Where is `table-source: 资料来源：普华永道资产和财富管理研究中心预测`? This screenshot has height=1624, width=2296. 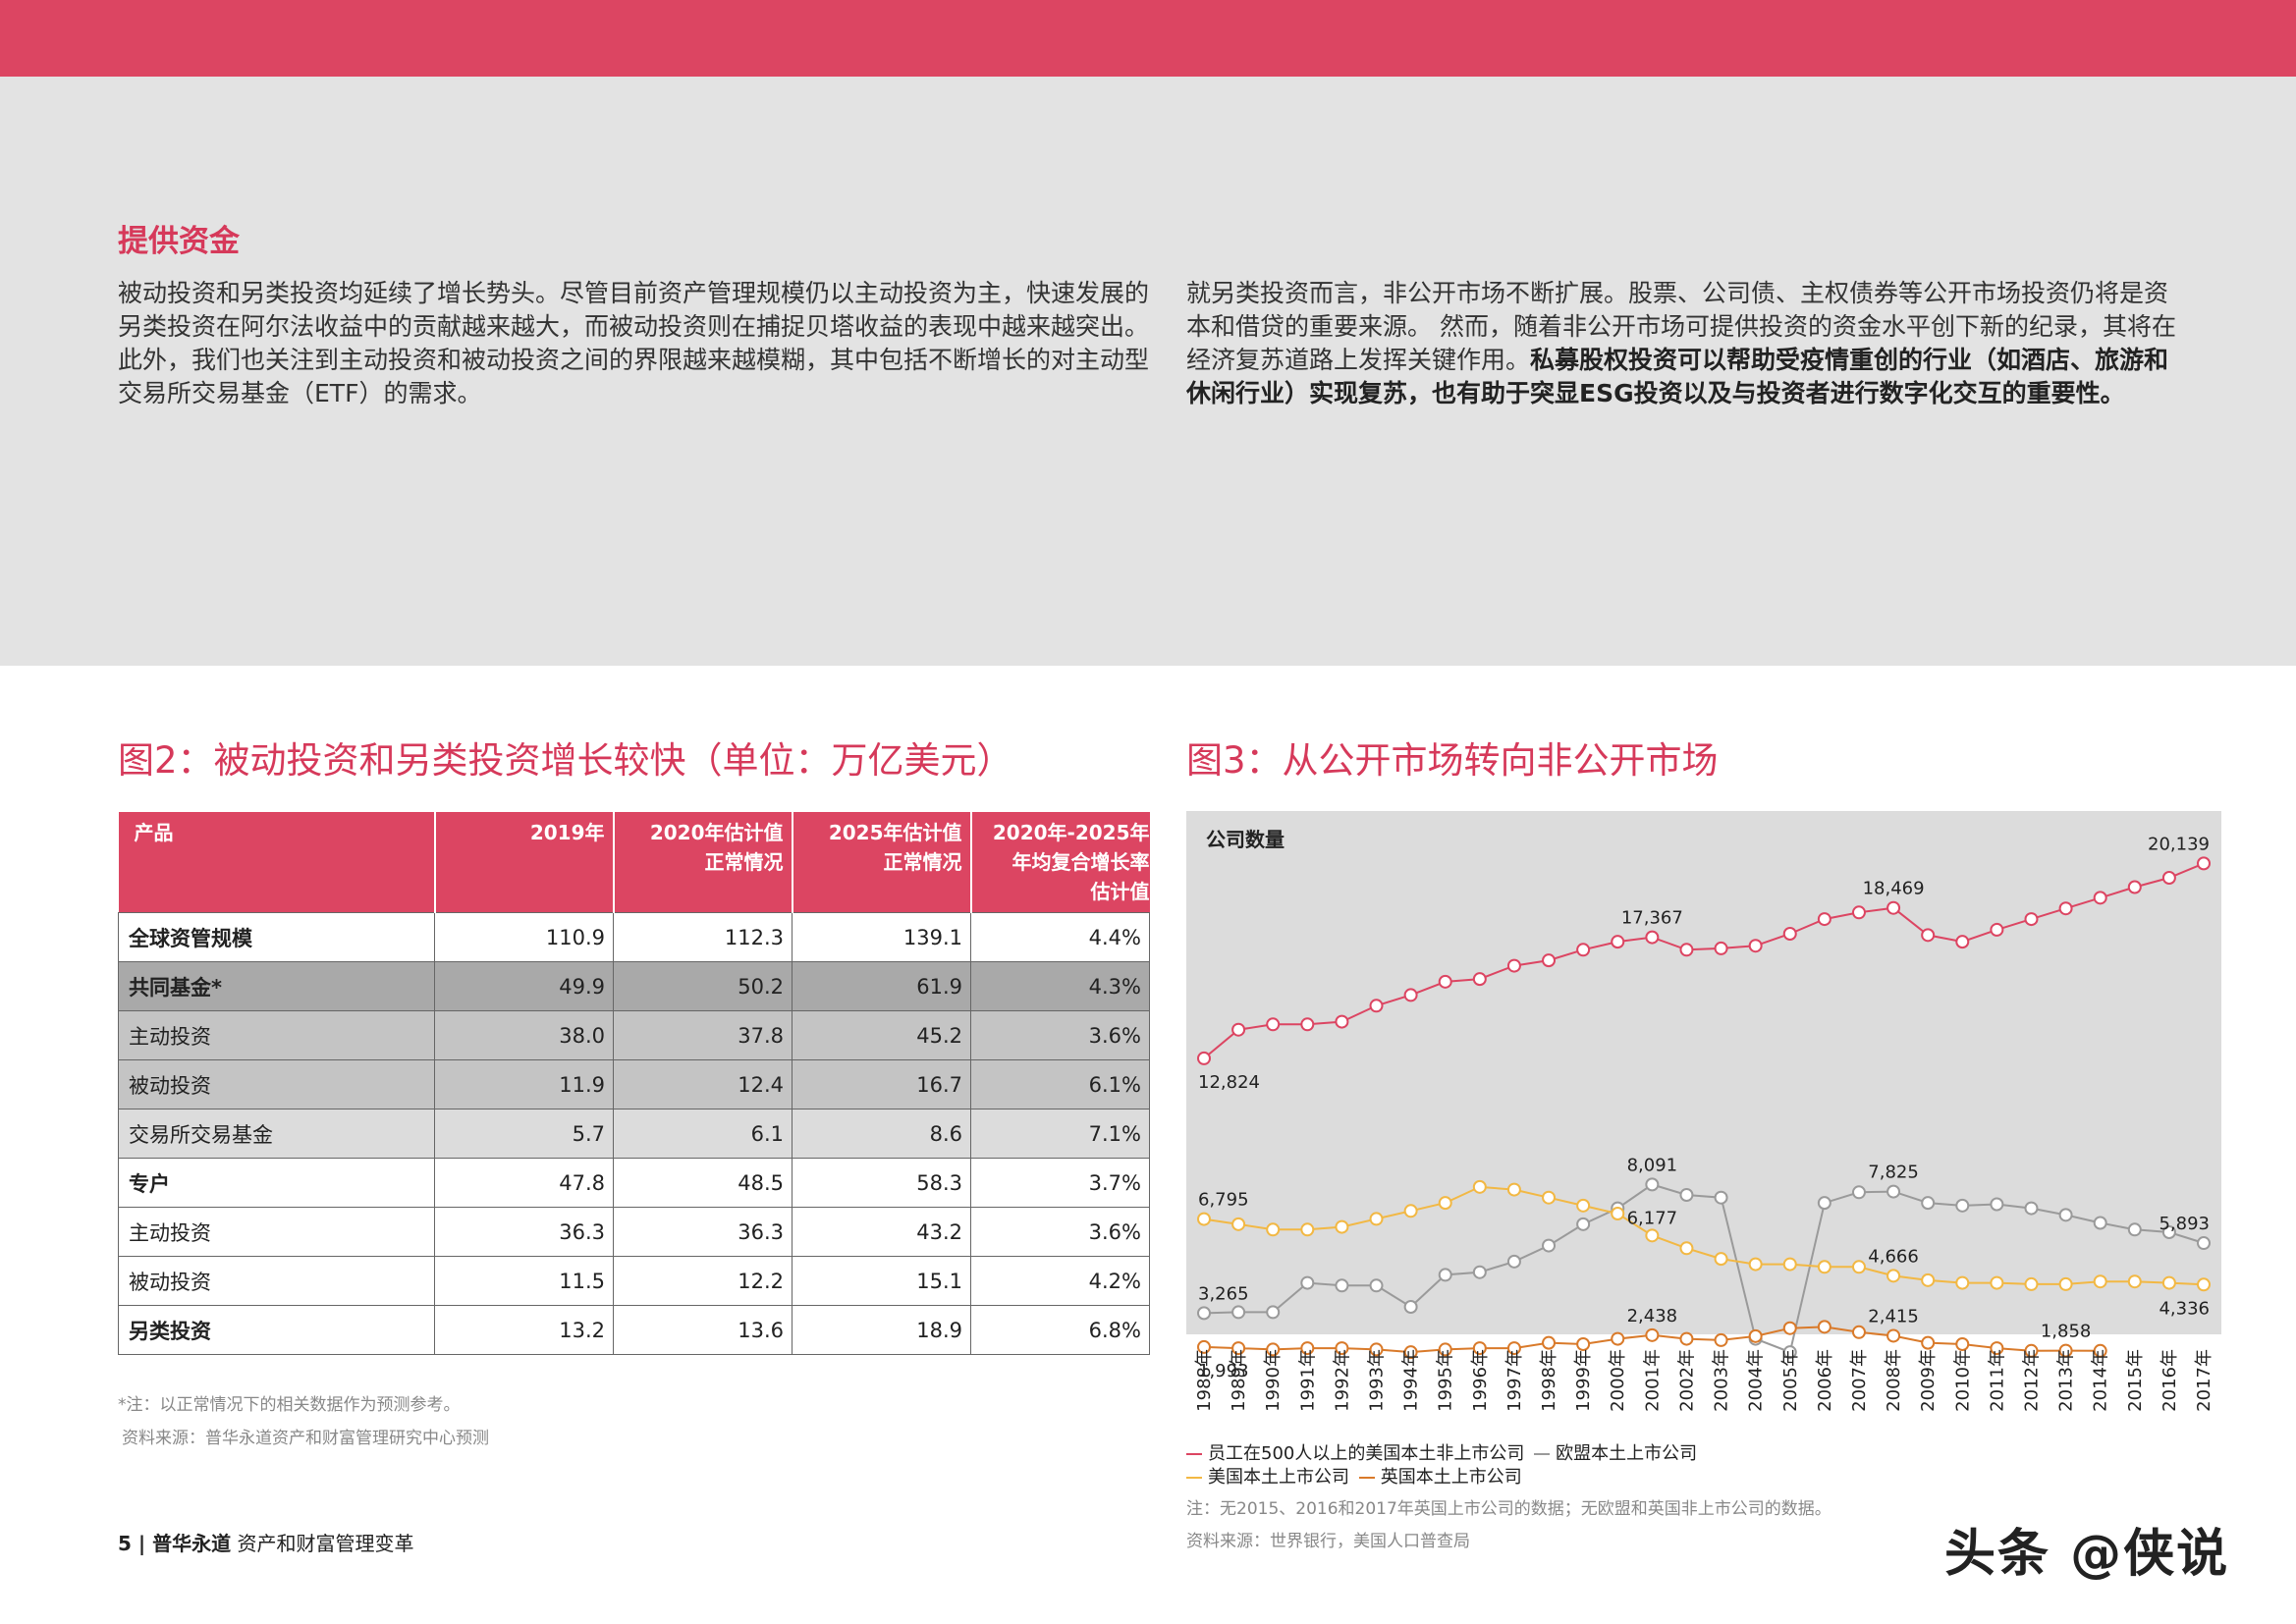
table-source: 资料来源：普华永道资产和财富管理研究中心预测 is located at coordinates (305, 1438).